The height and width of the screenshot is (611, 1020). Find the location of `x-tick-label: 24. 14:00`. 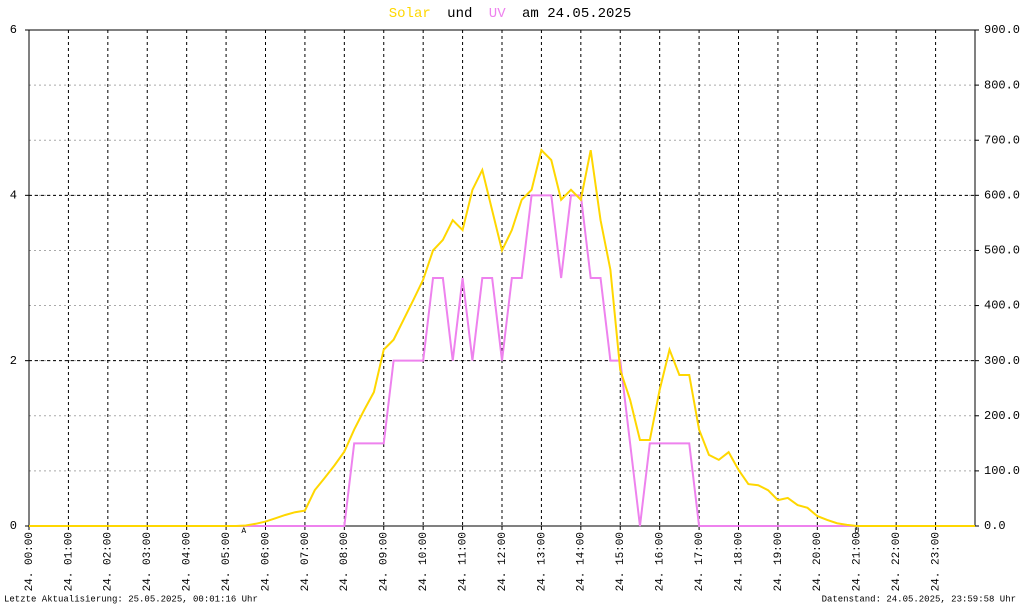

x-tick-label: 24. 14:00 is located at coordinates (582, 561).